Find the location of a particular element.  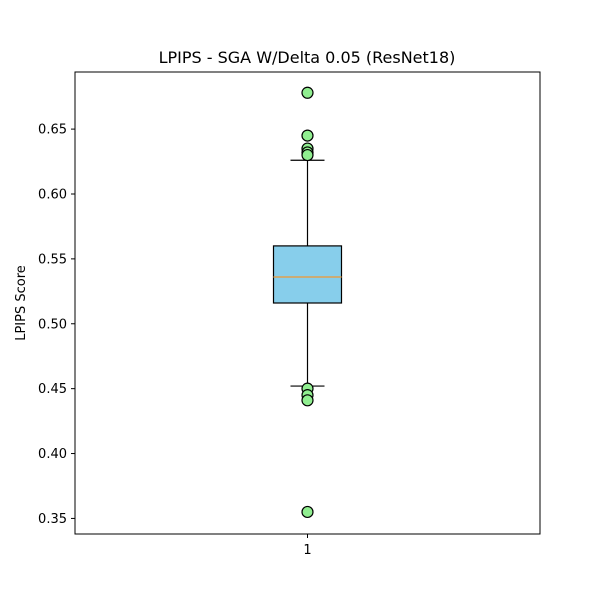

x-tick-label: 1 is located at coordinates (307, 550).